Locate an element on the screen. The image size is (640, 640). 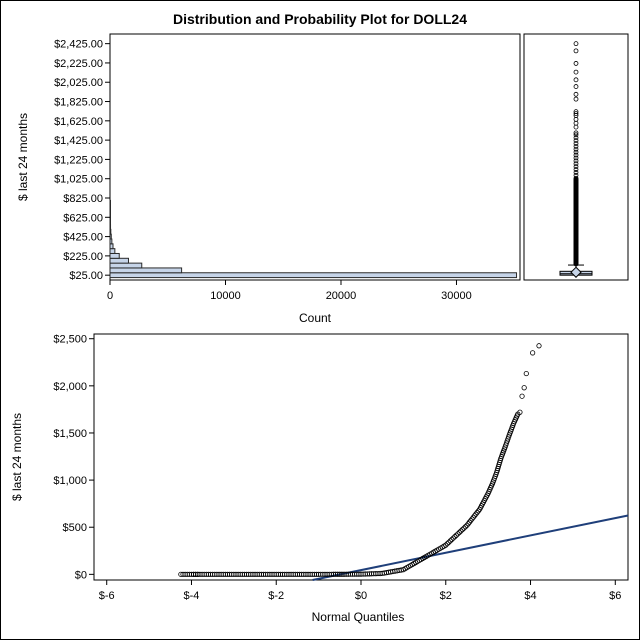
histogram-y-tick-label: $2,225.00 is located at coordinates (78, 64).